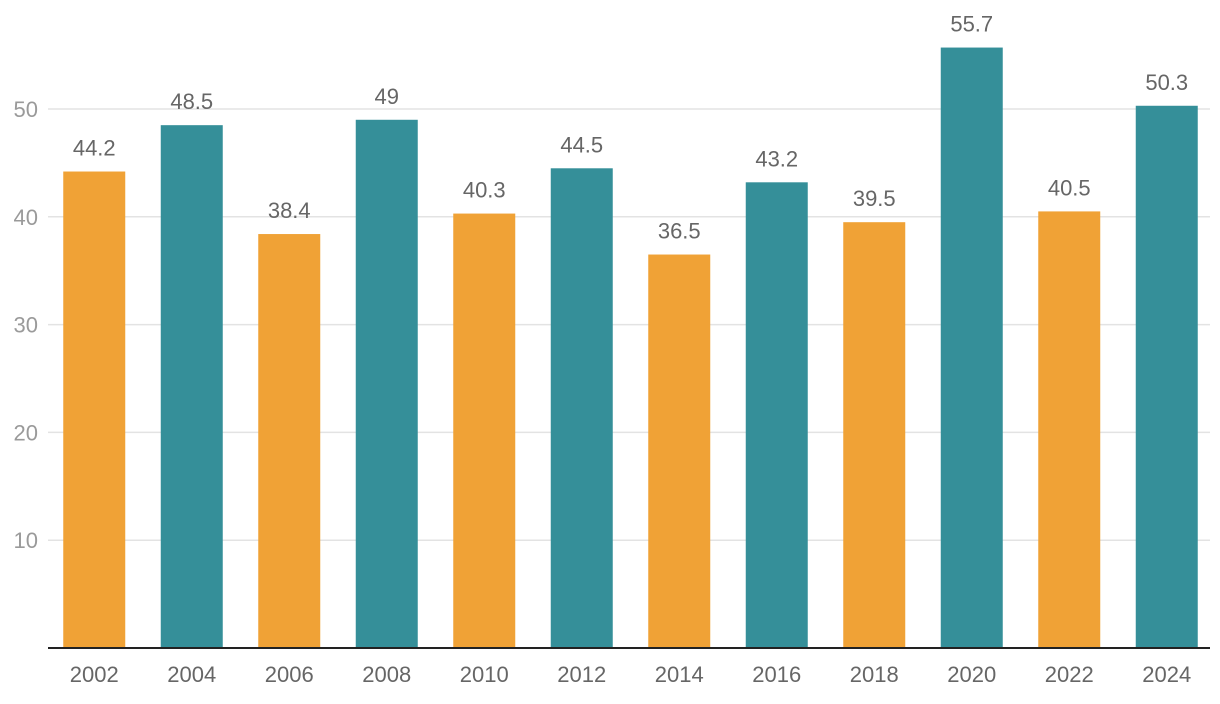 Image resolution: width=1220 pixels, height=704 pixels. Describe the element at coordinates (484, 190) in the screenshot. I see `data-label: 40.3` at that location.